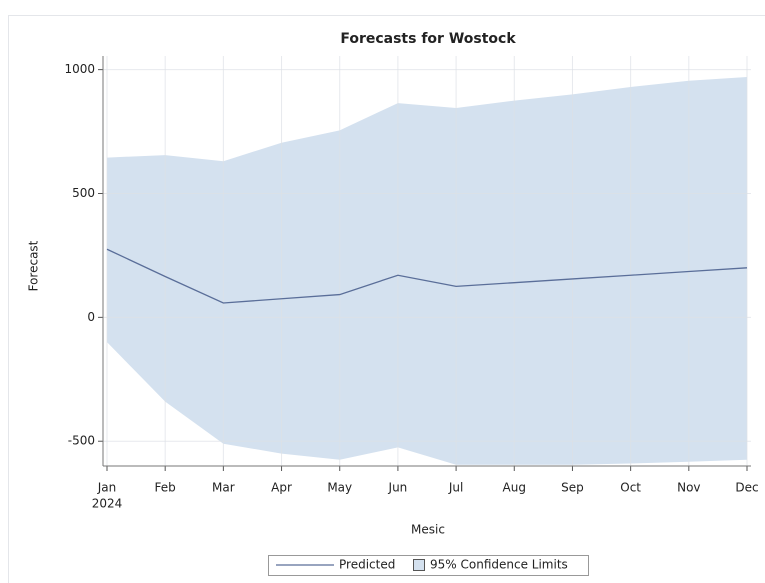 This screenshot has width=765, height=583. I want to click on y-tick-label: 0, so click(91, 317).